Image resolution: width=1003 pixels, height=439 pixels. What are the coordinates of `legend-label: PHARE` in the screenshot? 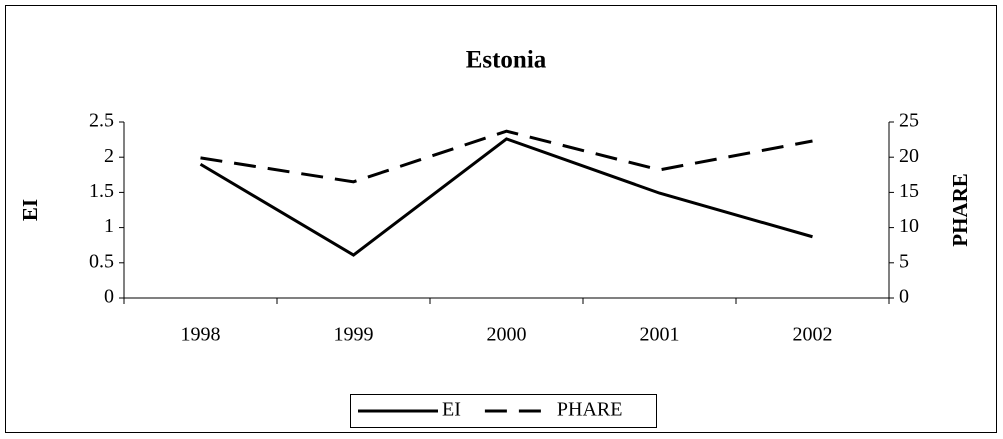 It's located at (590, 410).